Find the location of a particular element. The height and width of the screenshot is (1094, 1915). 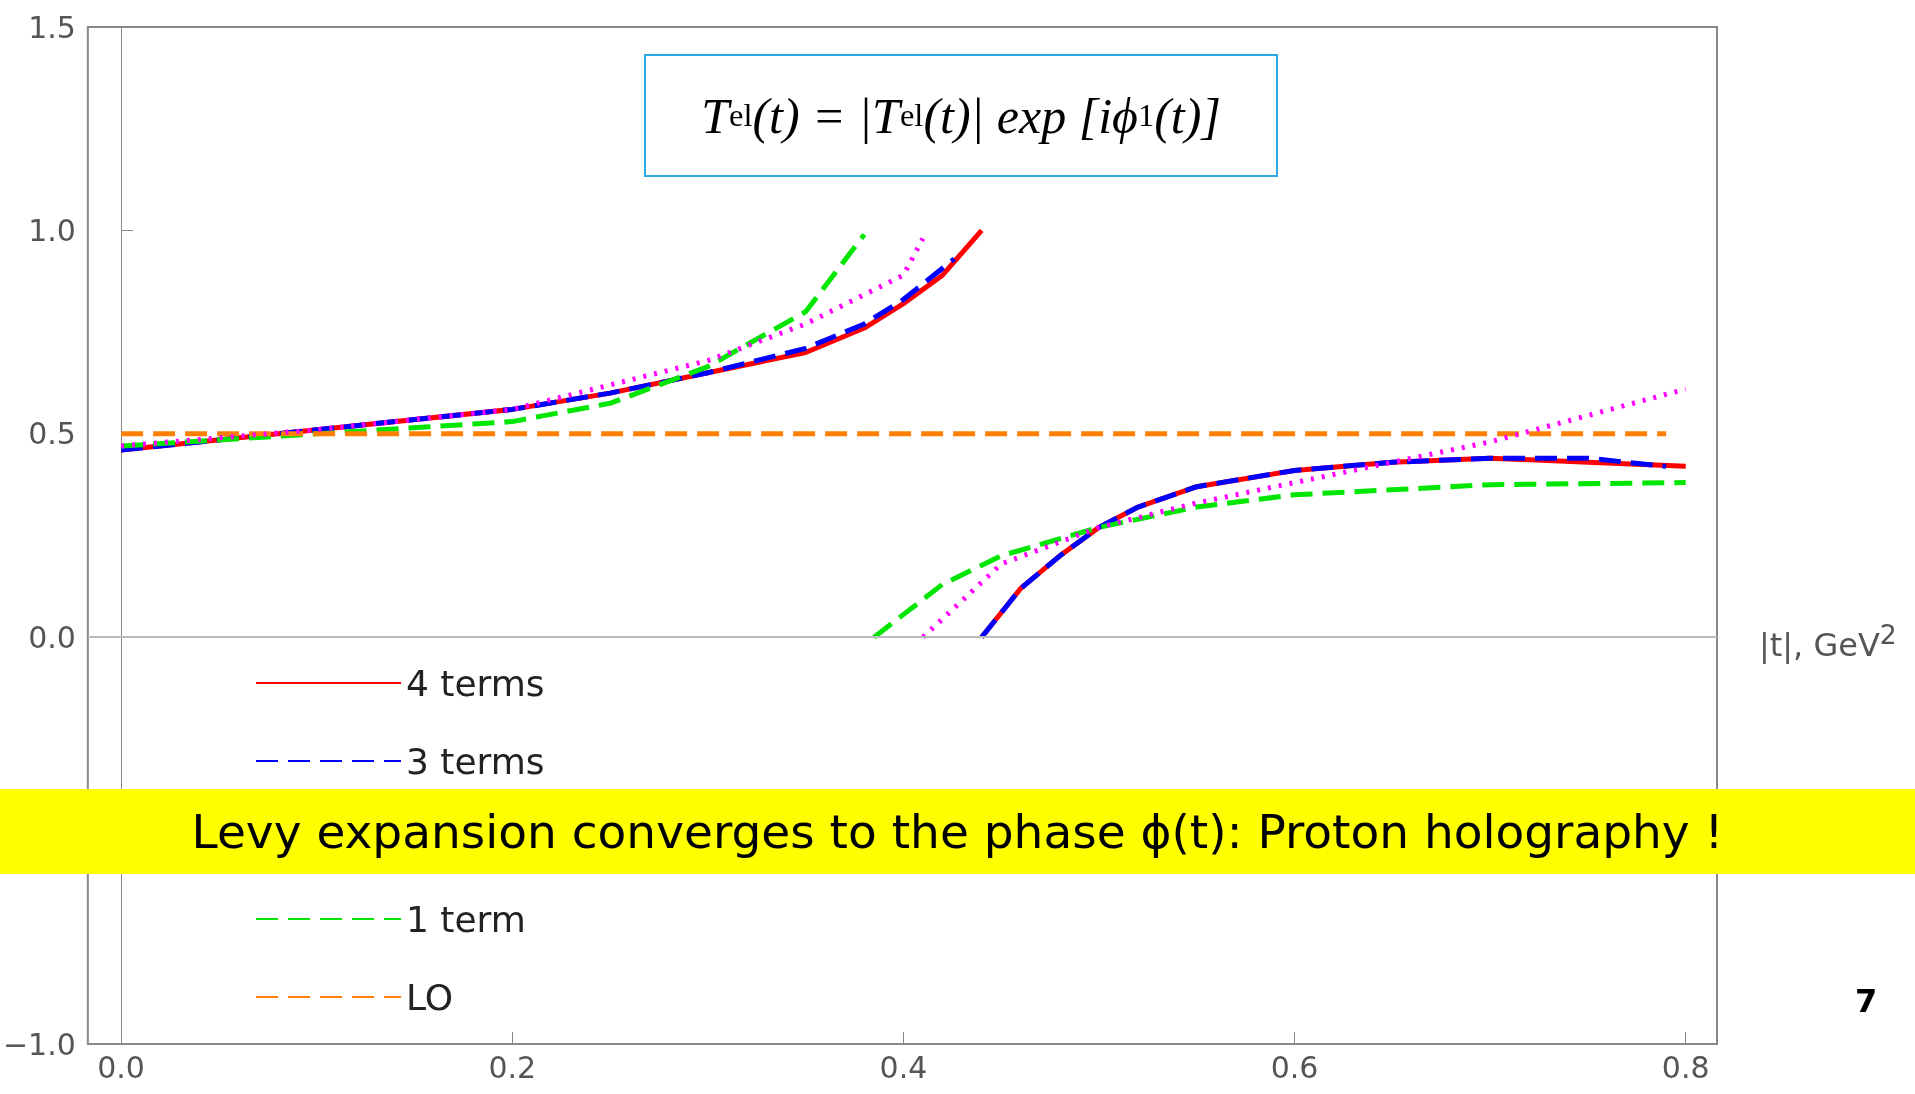

x-tick-label: 0.2 is located at coordinates (512, 1067).